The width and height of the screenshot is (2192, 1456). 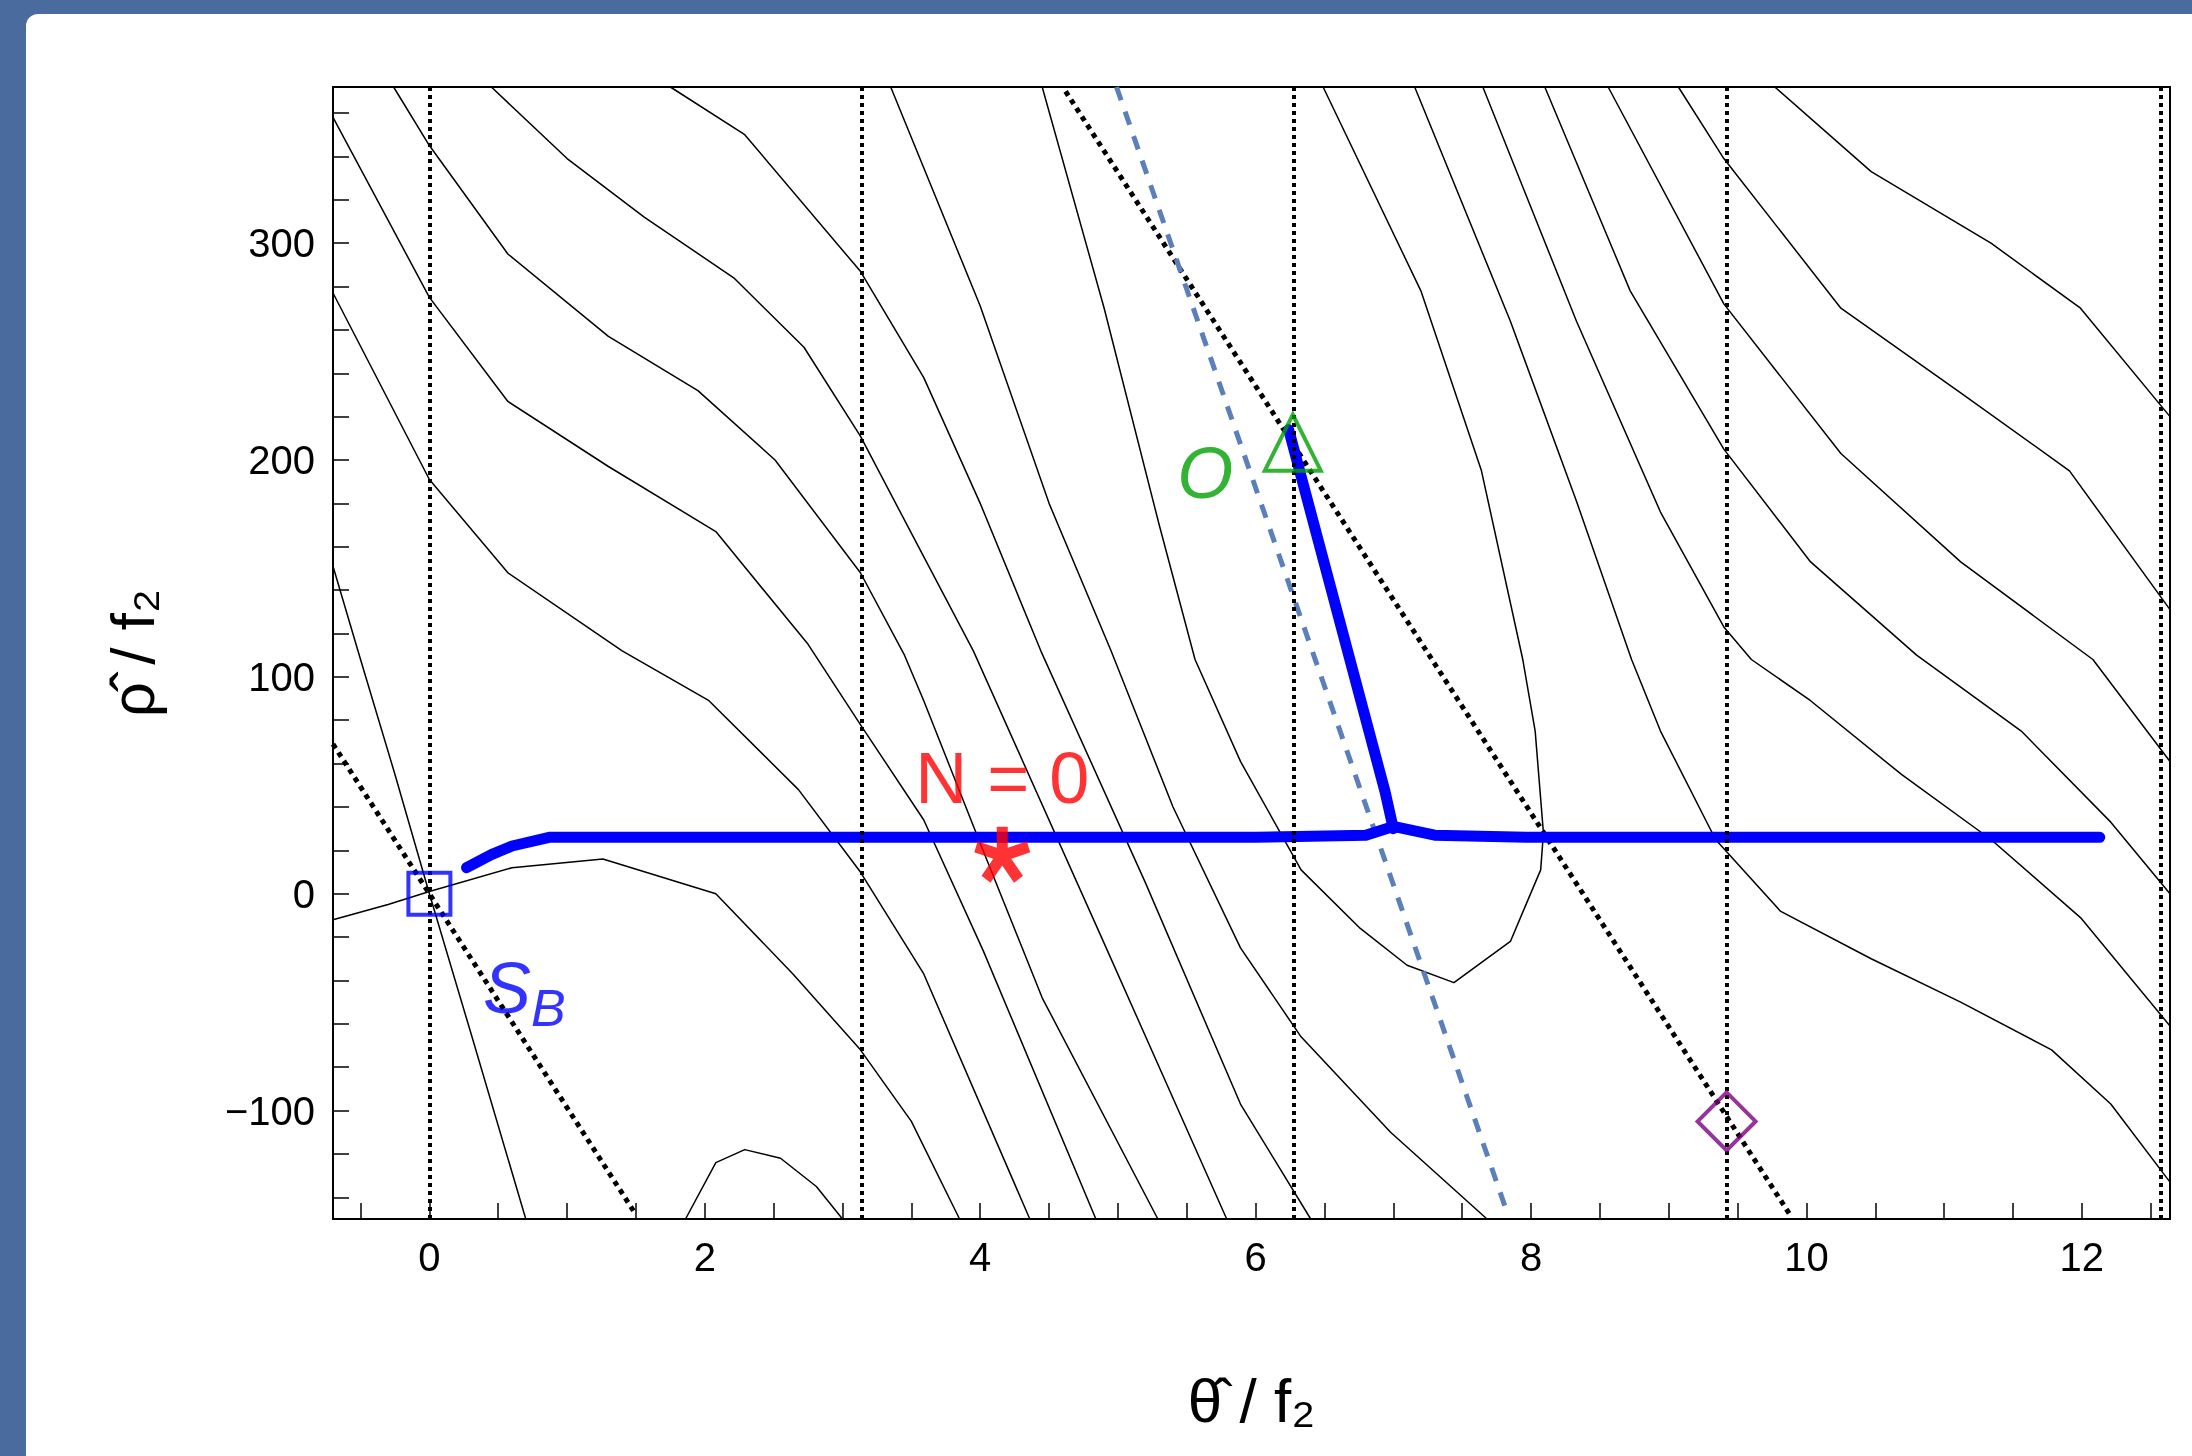 I want to click on x-tick-label: 10, so click(x=1806, y=1257).